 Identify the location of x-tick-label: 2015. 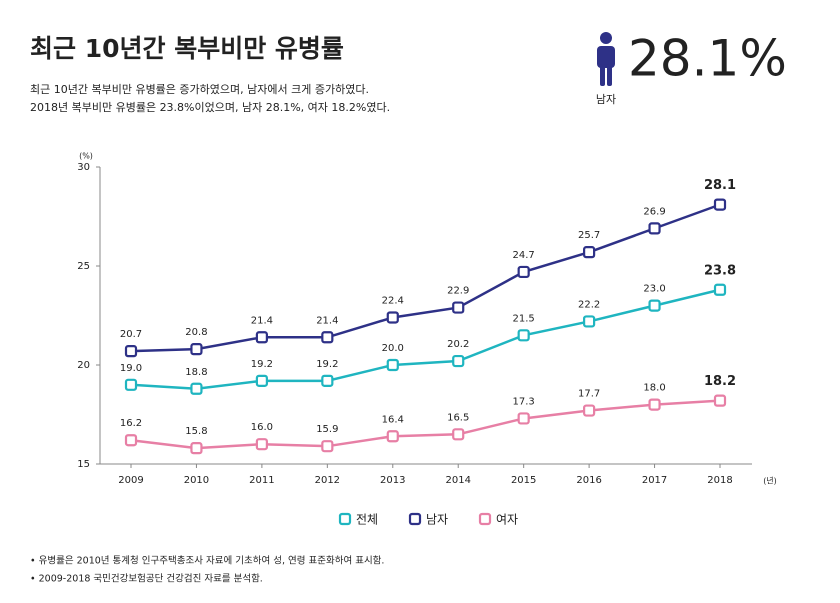
(523, 480).